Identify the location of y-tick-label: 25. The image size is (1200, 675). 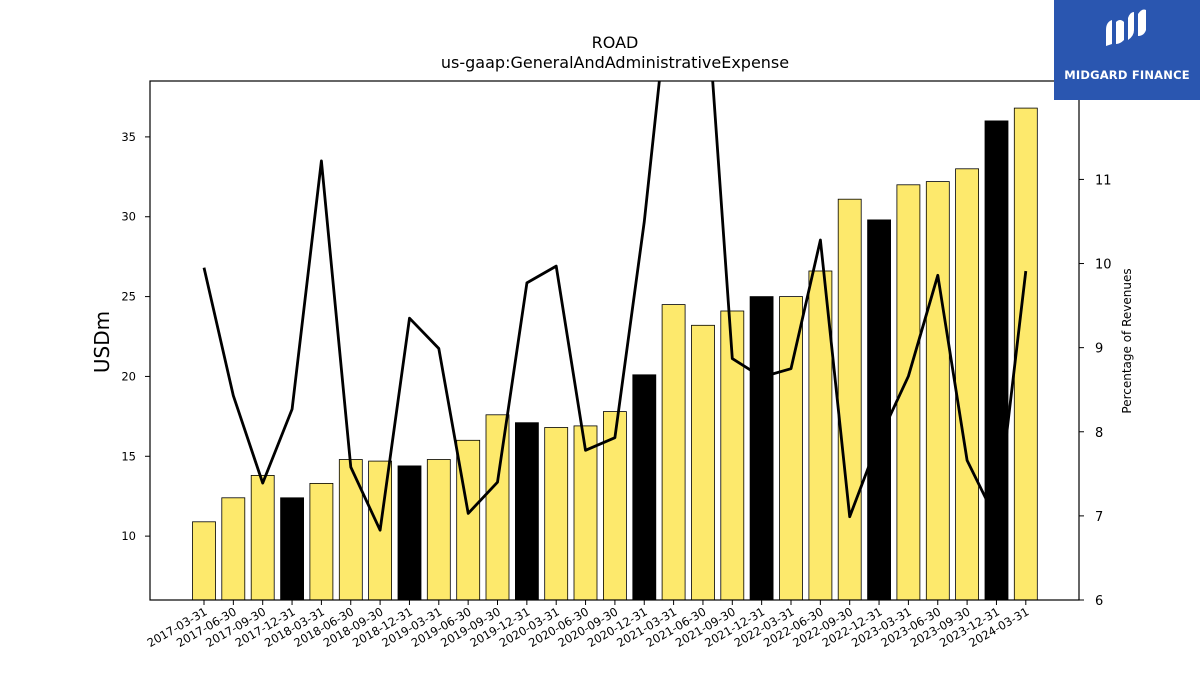
(128, 297).